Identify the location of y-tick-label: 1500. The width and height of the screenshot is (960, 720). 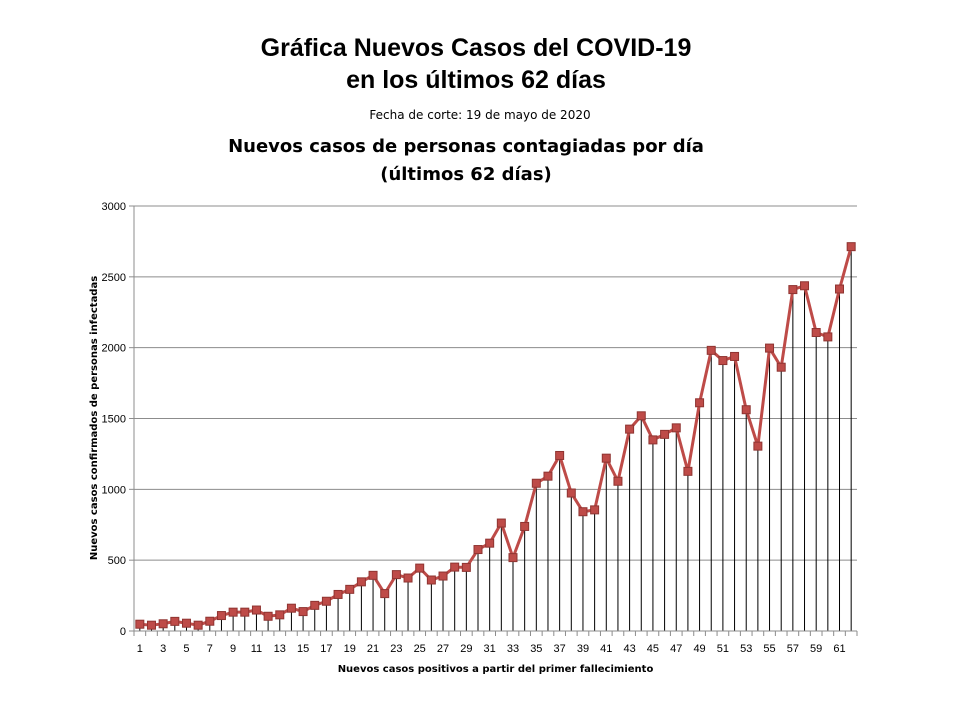
(114, 420).